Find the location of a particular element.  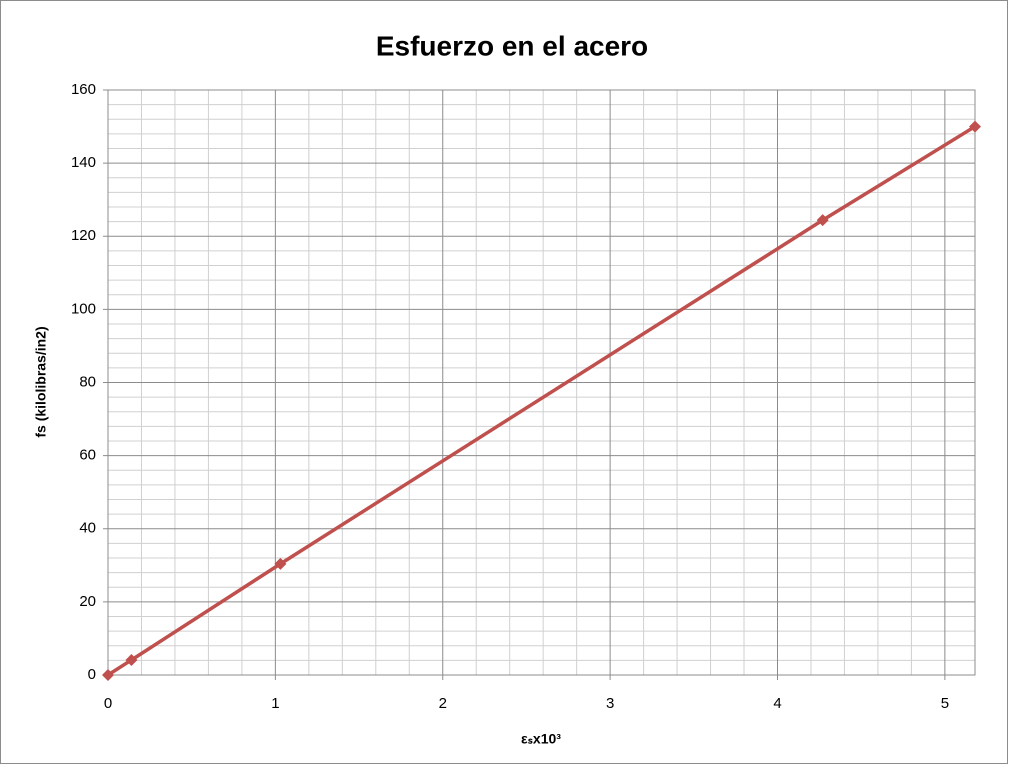

y-tick-label: 20 is located at coordinates (87, 601).